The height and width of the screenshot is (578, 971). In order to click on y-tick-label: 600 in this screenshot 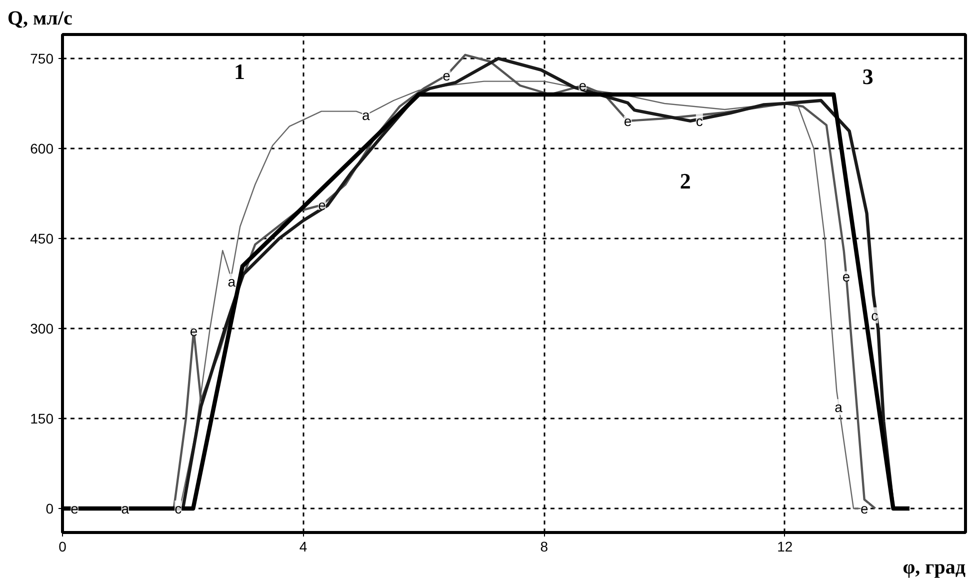, I will do `click(42, 148)`.